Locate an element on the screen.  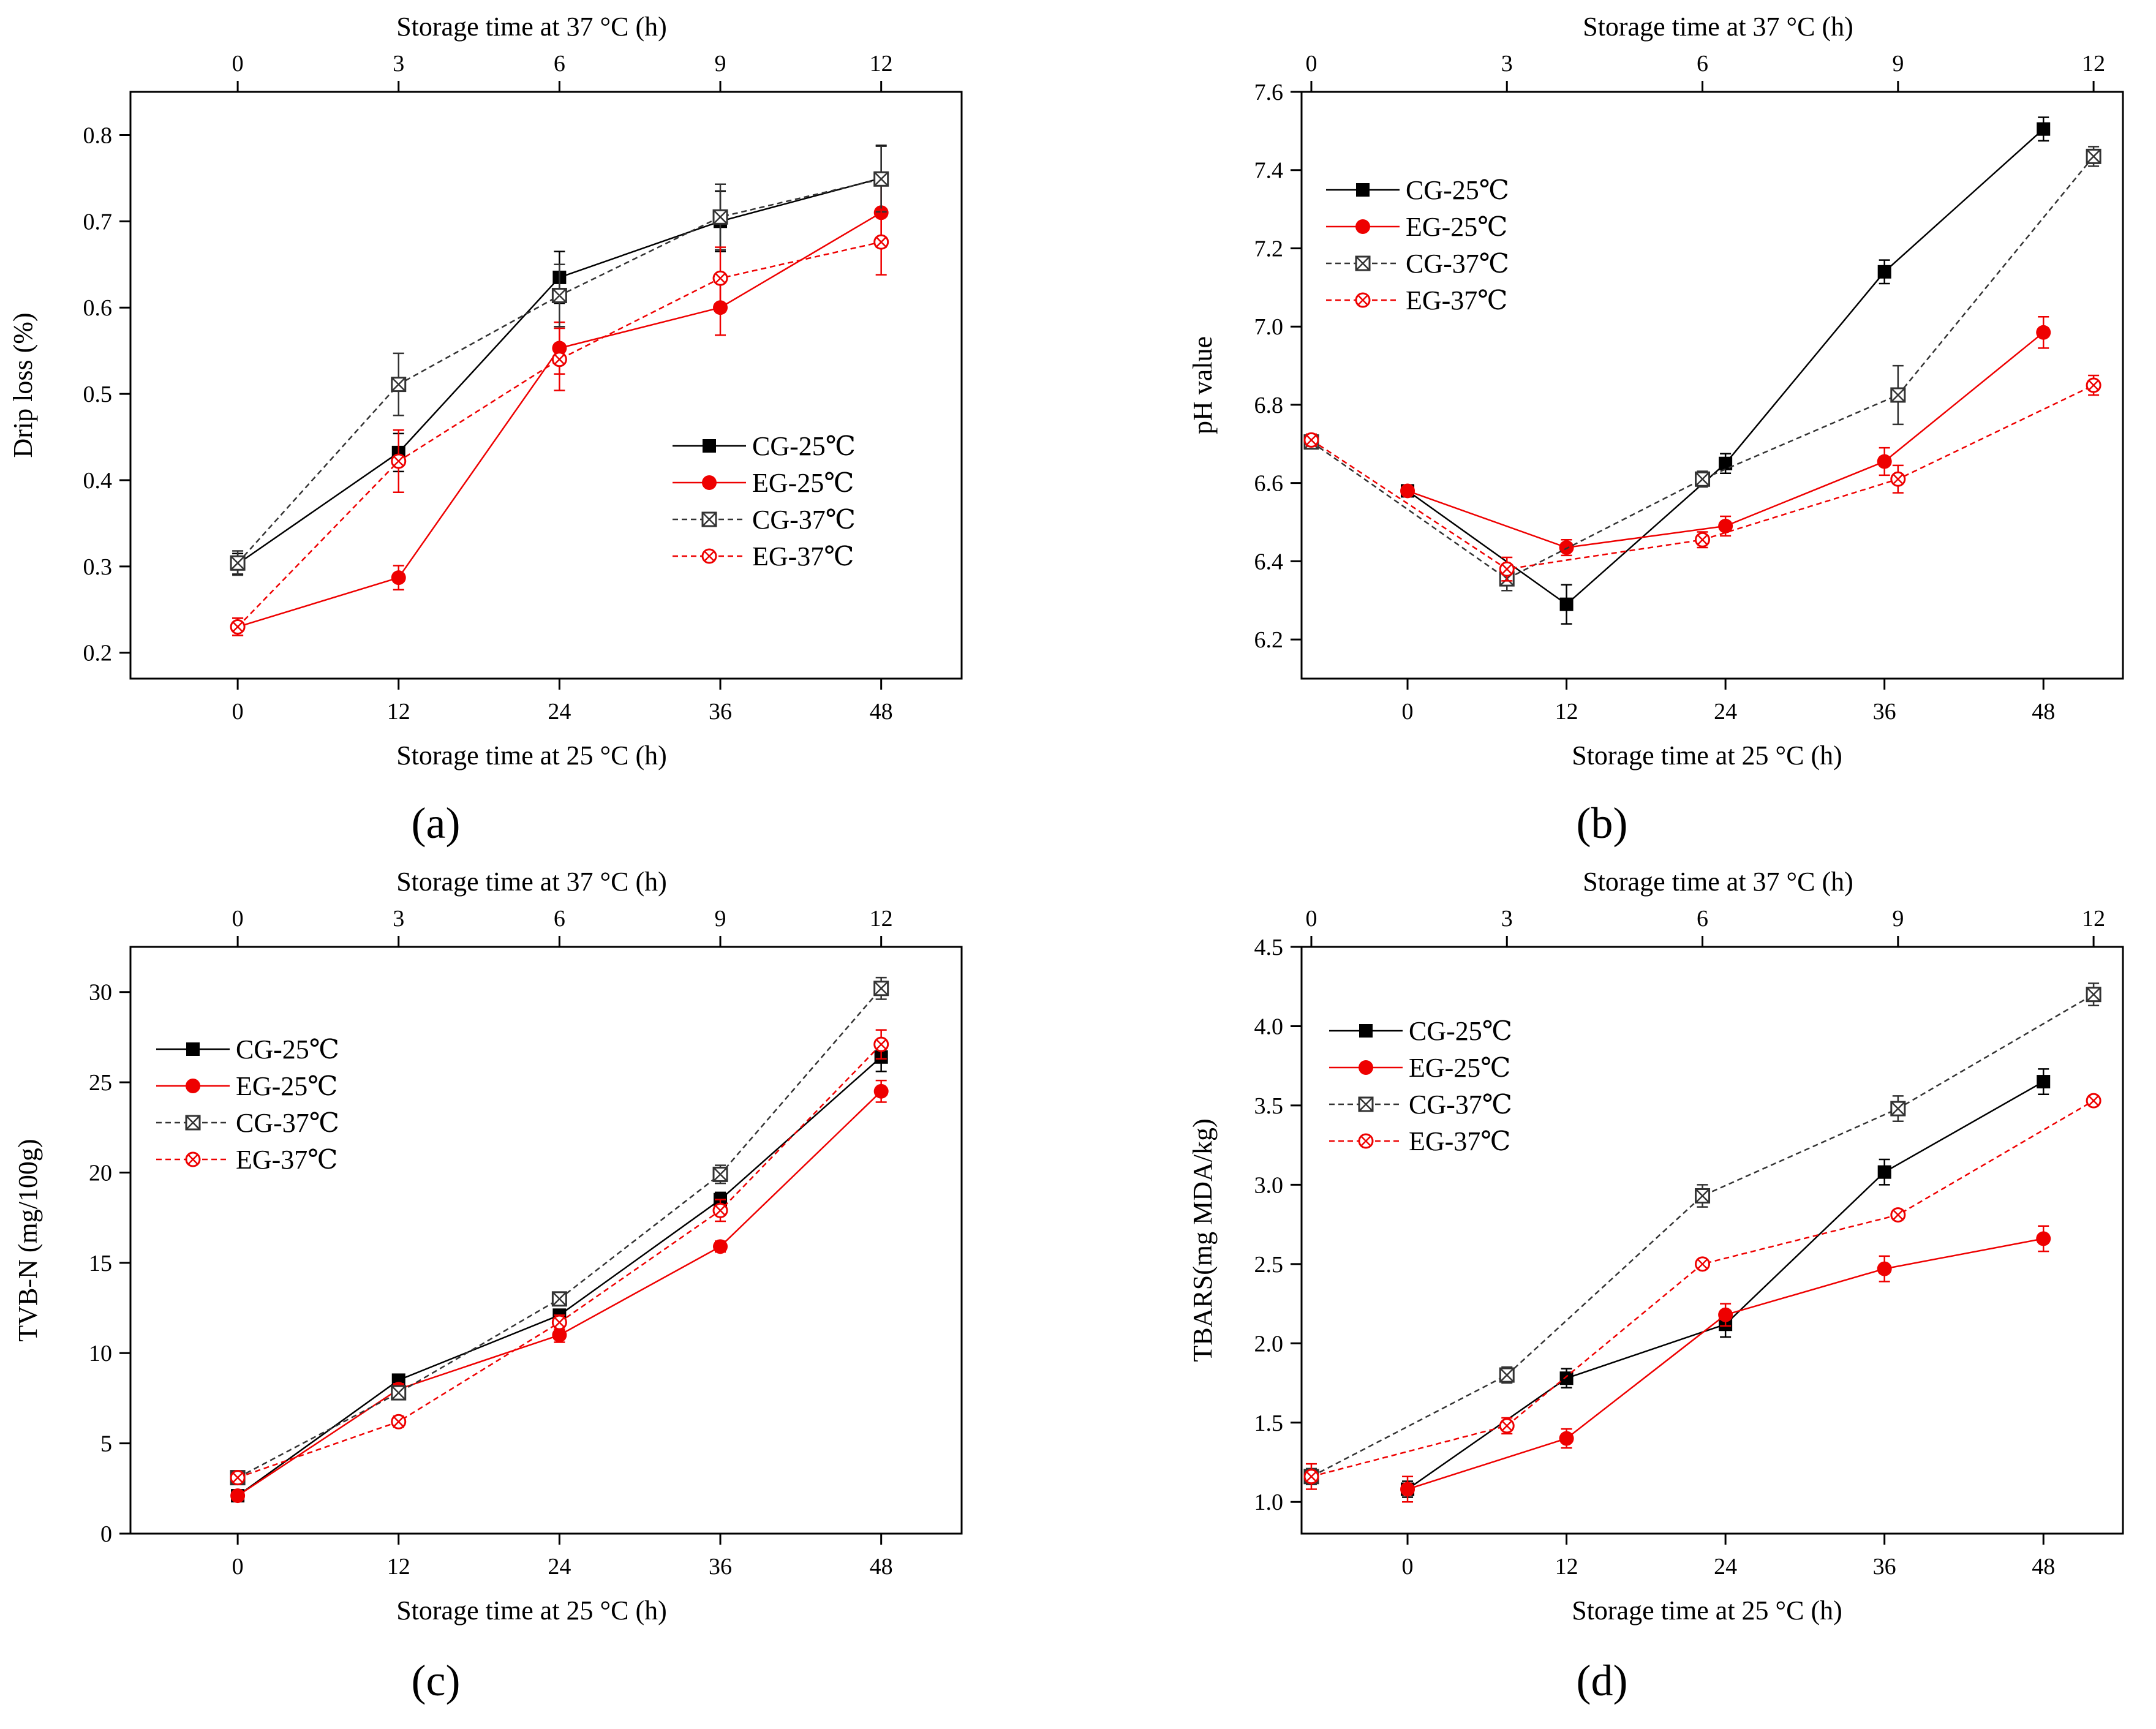
x-tick-label: 0 is located at coordinates (238, 1567).